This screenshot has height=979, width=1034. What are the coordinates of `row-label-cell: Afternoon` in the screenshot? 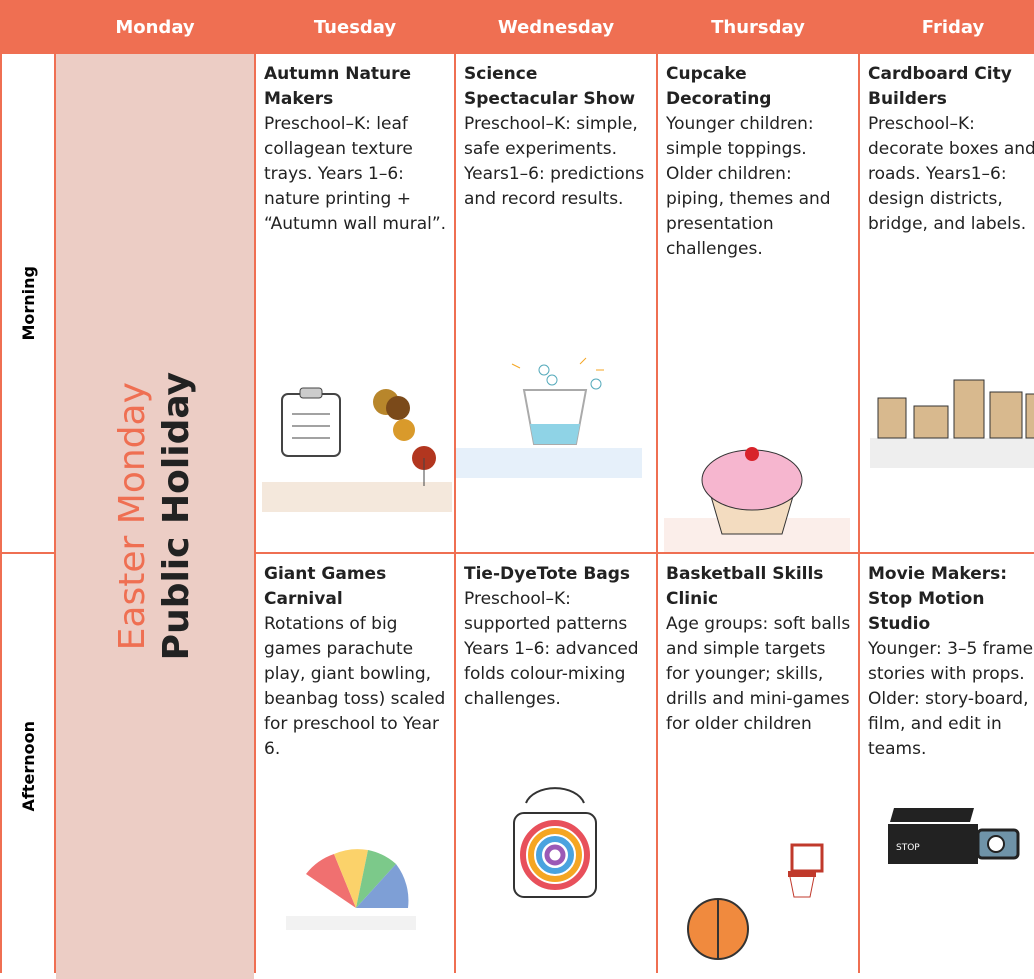 It's located at (28, 766).